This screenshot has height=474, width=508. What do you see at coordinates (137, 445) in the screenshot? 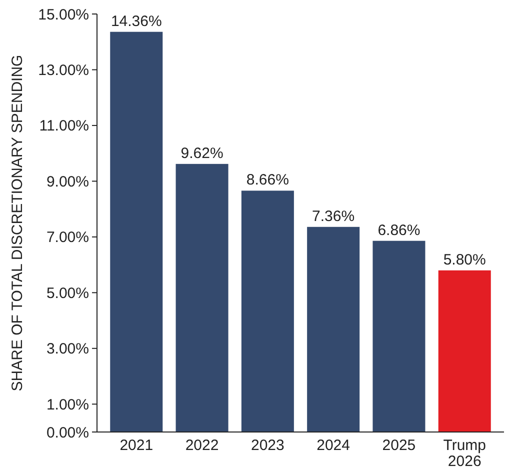
I see `x-tick-label: 2021` at bounding box center [137, 445].